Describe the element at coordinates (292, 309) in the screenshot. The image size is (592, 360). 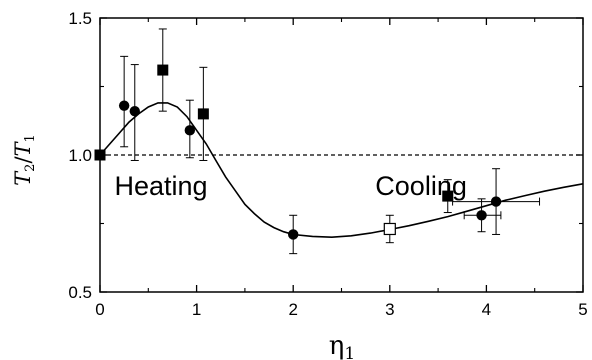
I see `x-tick-label: 2` at that location.